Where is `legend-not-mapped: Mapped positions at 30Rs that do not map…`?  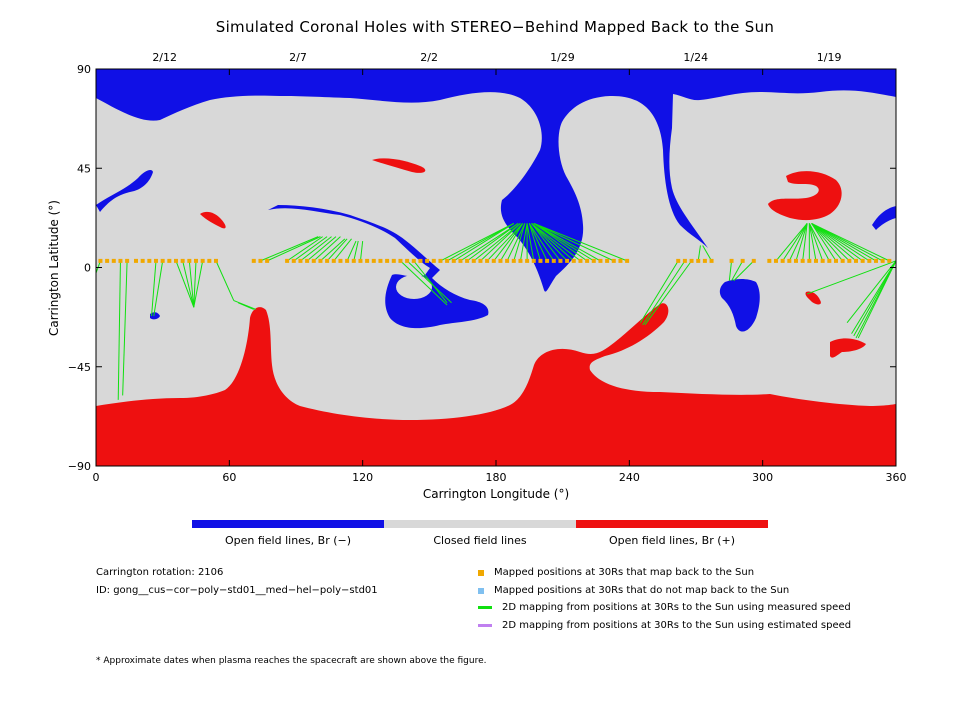
legend-not-mapped: Mapped positions at 30Rs that do not map… is located at coordinates (633, 590).